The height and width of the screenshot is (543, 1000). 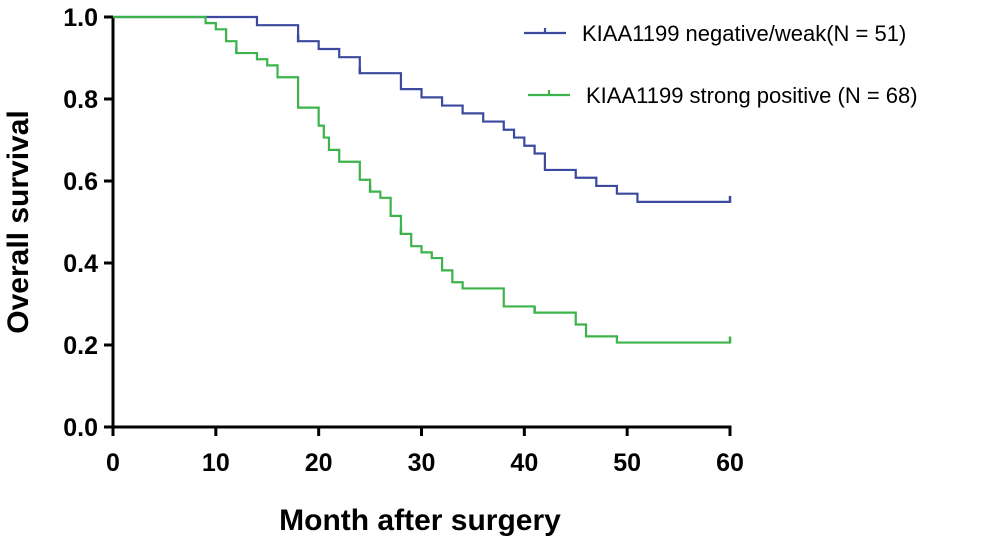 What do you see at coordinates (80, 182) in the screenshot?
I see `y-tick-label: 0.6` at bounding box center [80, 182].